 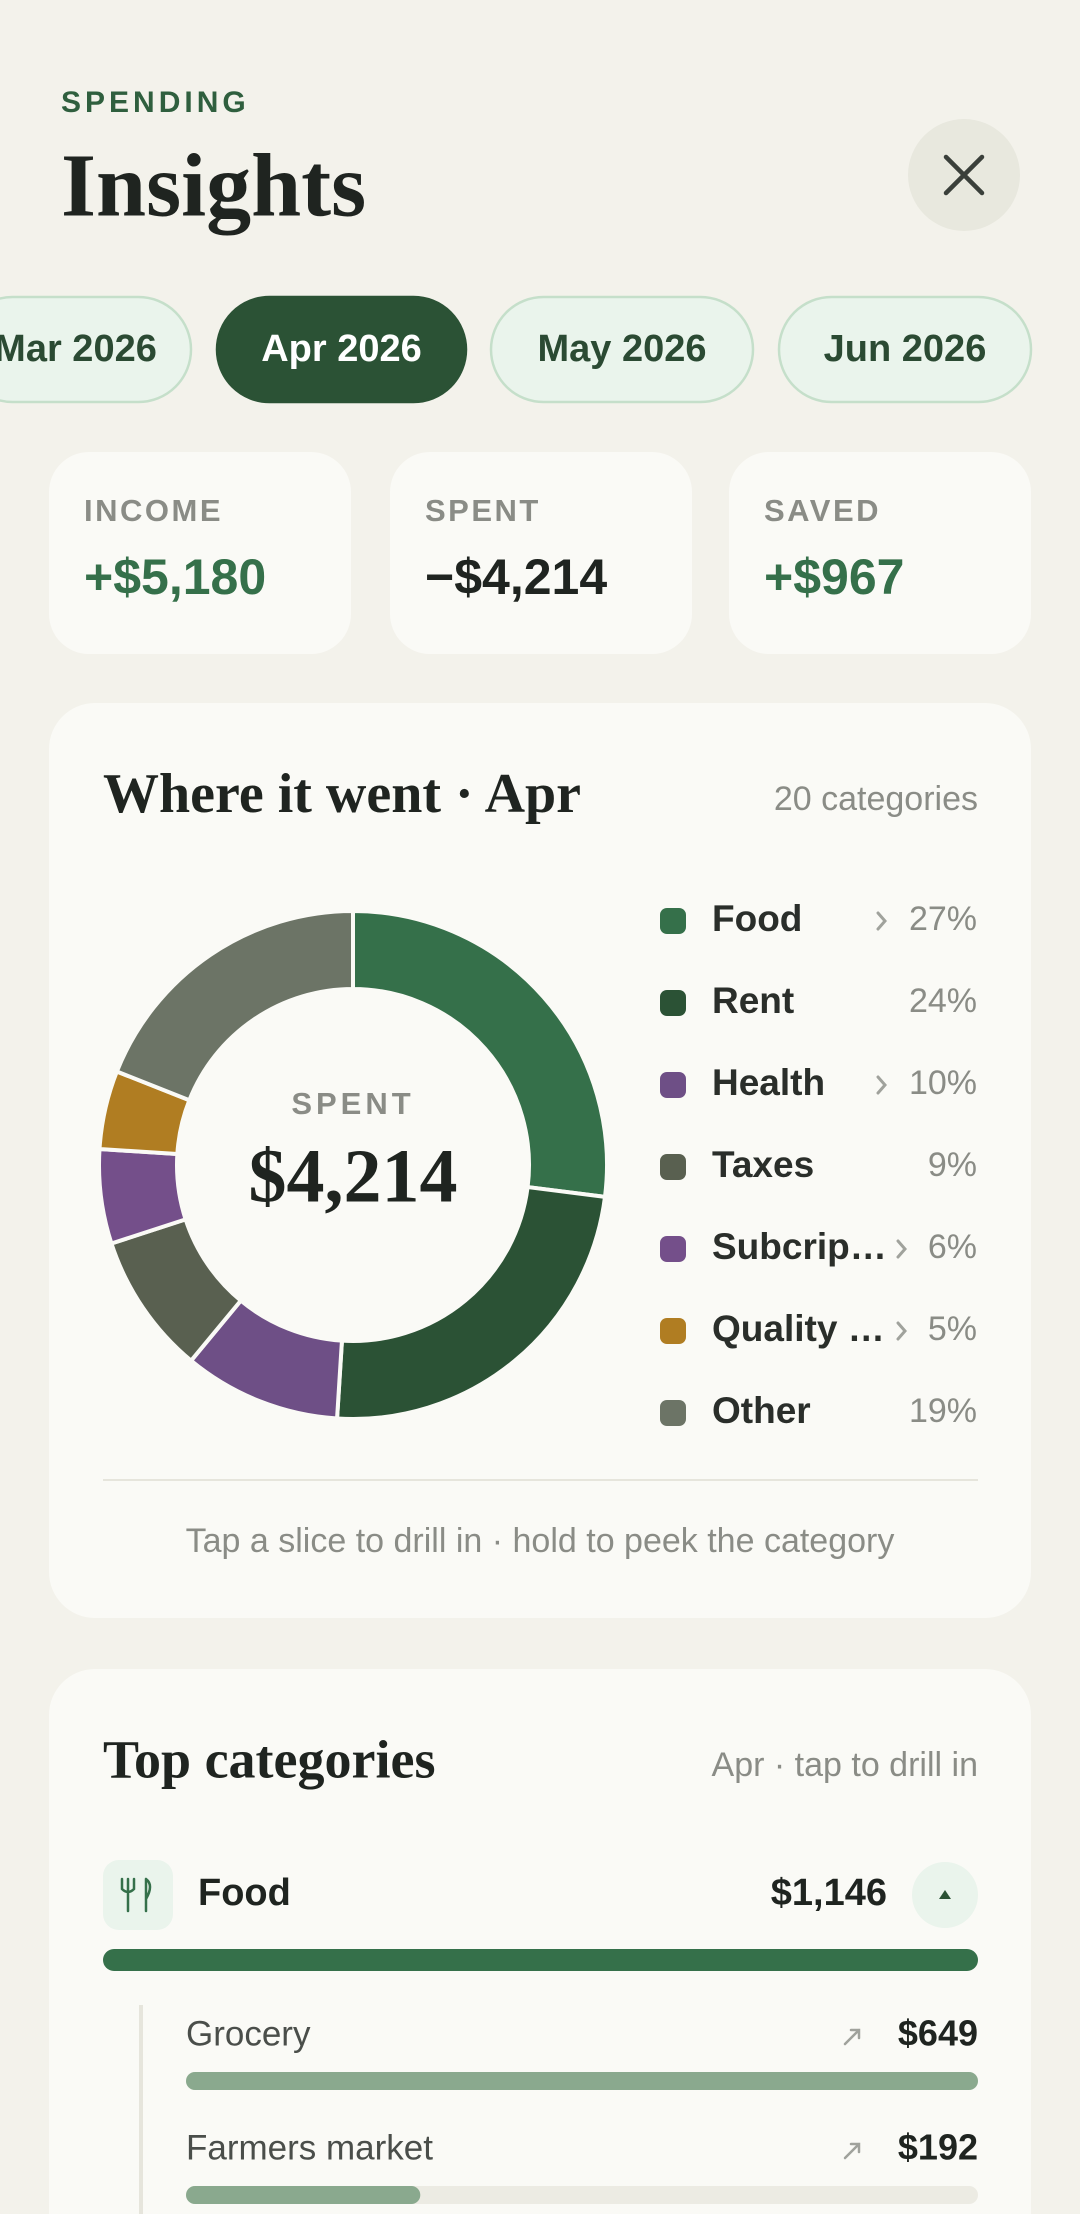 What do you see at coordinates (845, 1765) in the screenshot?
I see `top-categories-meta: Apr · tap to drill in` at bounding box center [845, 1765].